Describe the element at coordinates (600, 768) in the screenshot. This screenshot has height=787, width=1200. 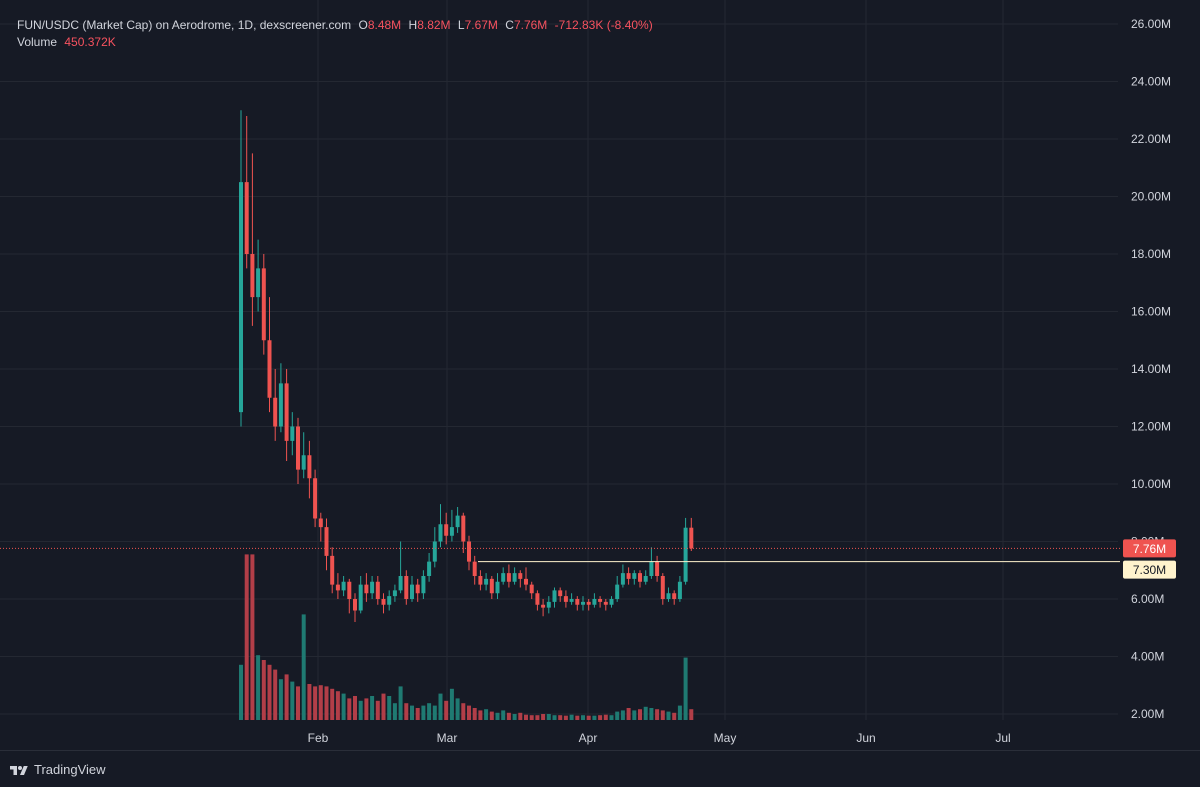
I see `chart-footer: TradingView` at that location.